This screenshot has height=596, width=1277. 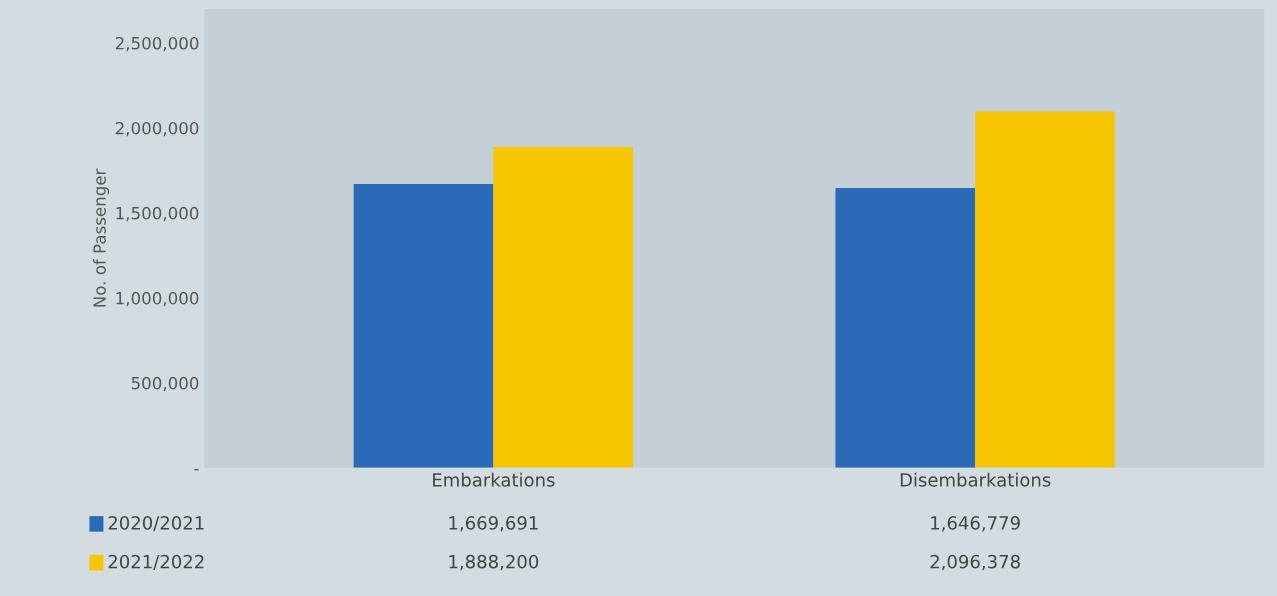 What do you see at coordinates (975, 479) in the screenshot?
I see `x-tick-label: Disembarkations` at bounding box center [975, 479].